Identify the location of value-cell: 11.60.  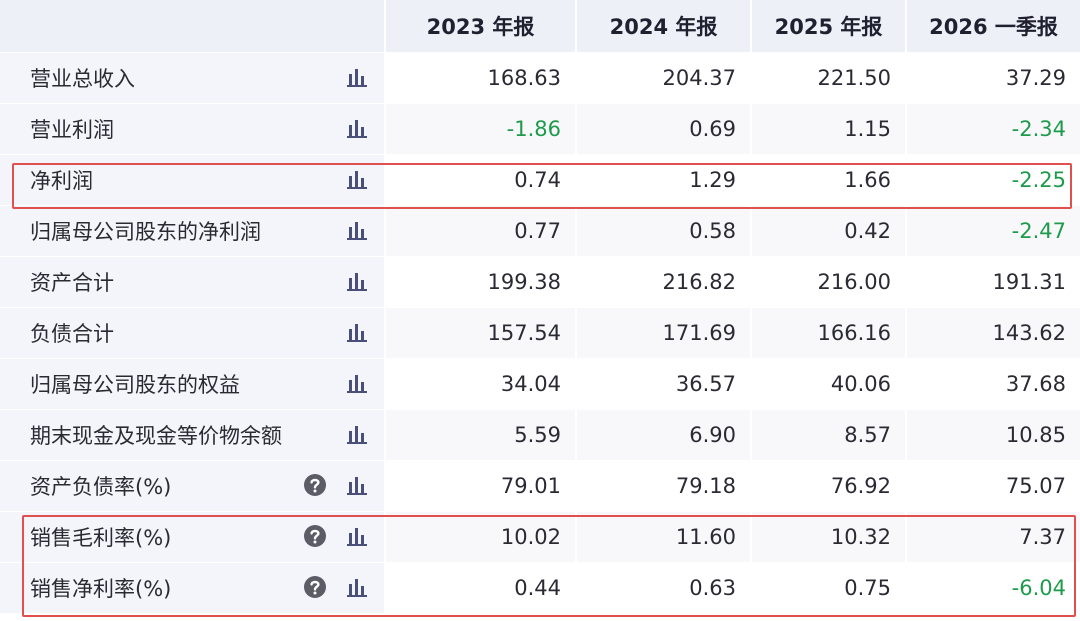
(663, 537).